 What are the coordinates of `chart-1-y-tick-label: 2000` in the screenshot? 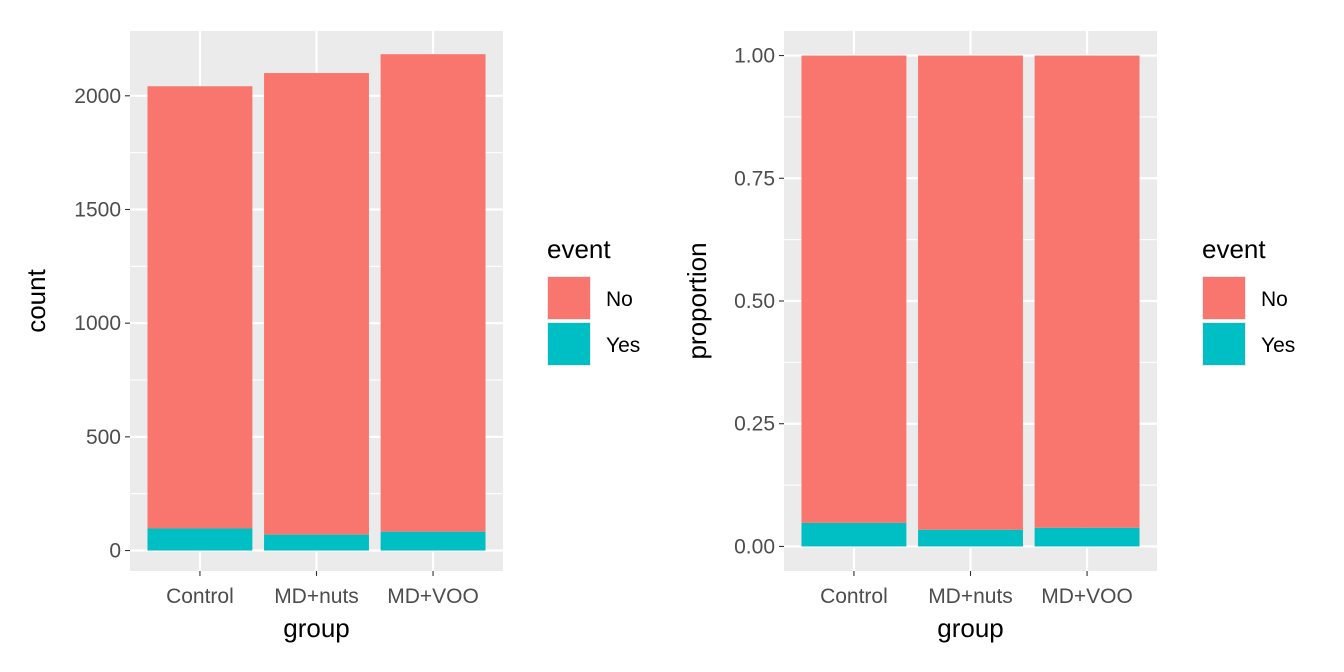 It's located at (97, 96).